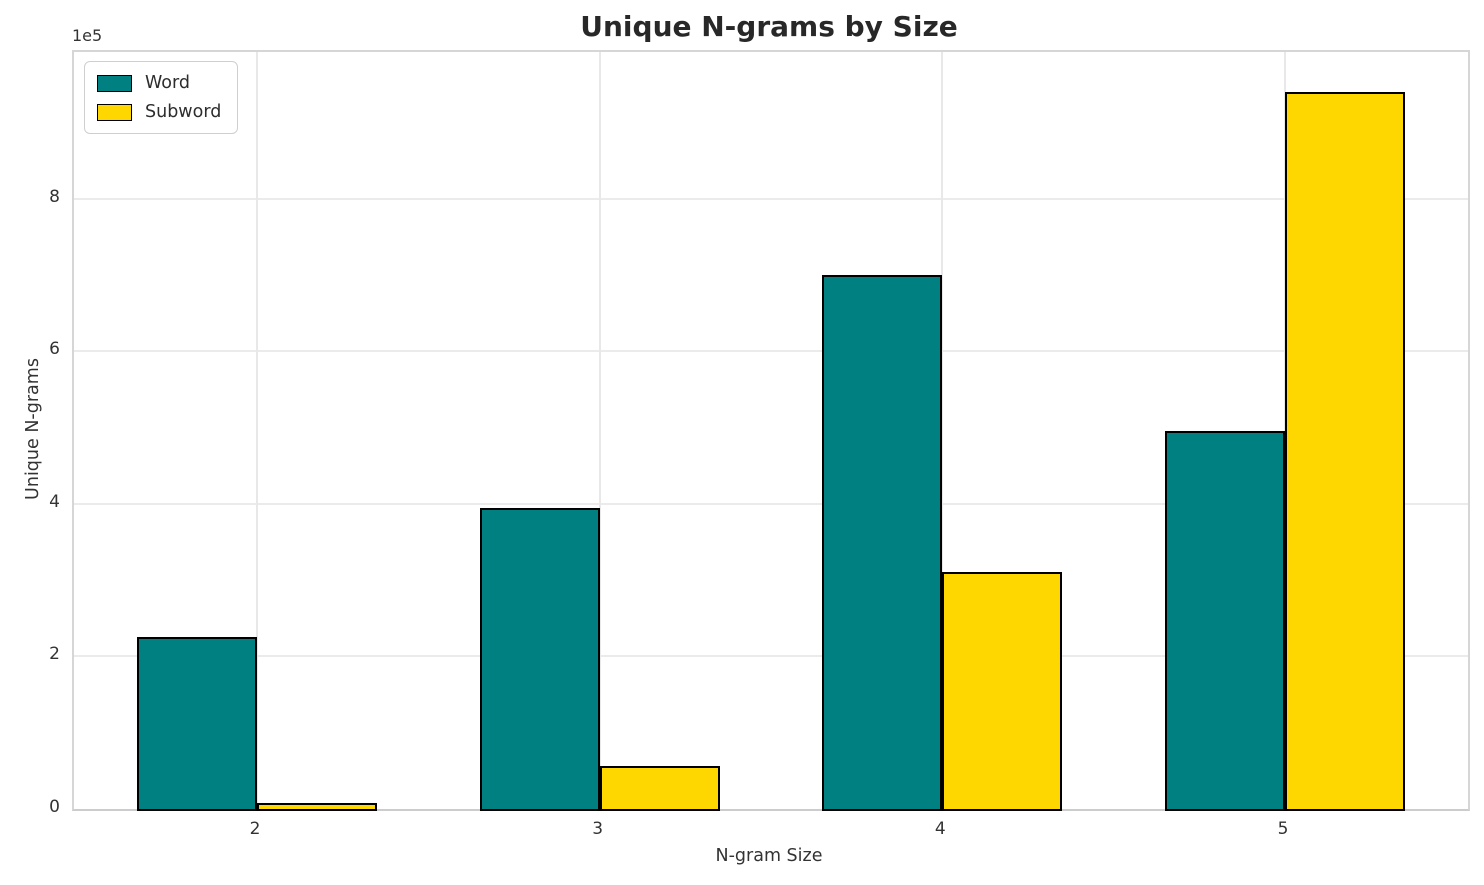 The width and height of the screenshot is (1484, 885). Describe the element at coordinates (1283, 829) in the screenshot. I see `x-tick-label: 5` at that location.